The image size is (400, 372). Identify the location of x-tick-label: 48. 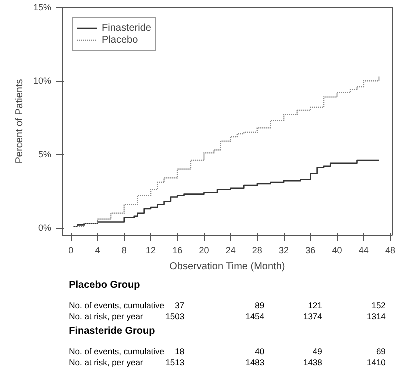
(391, 251).